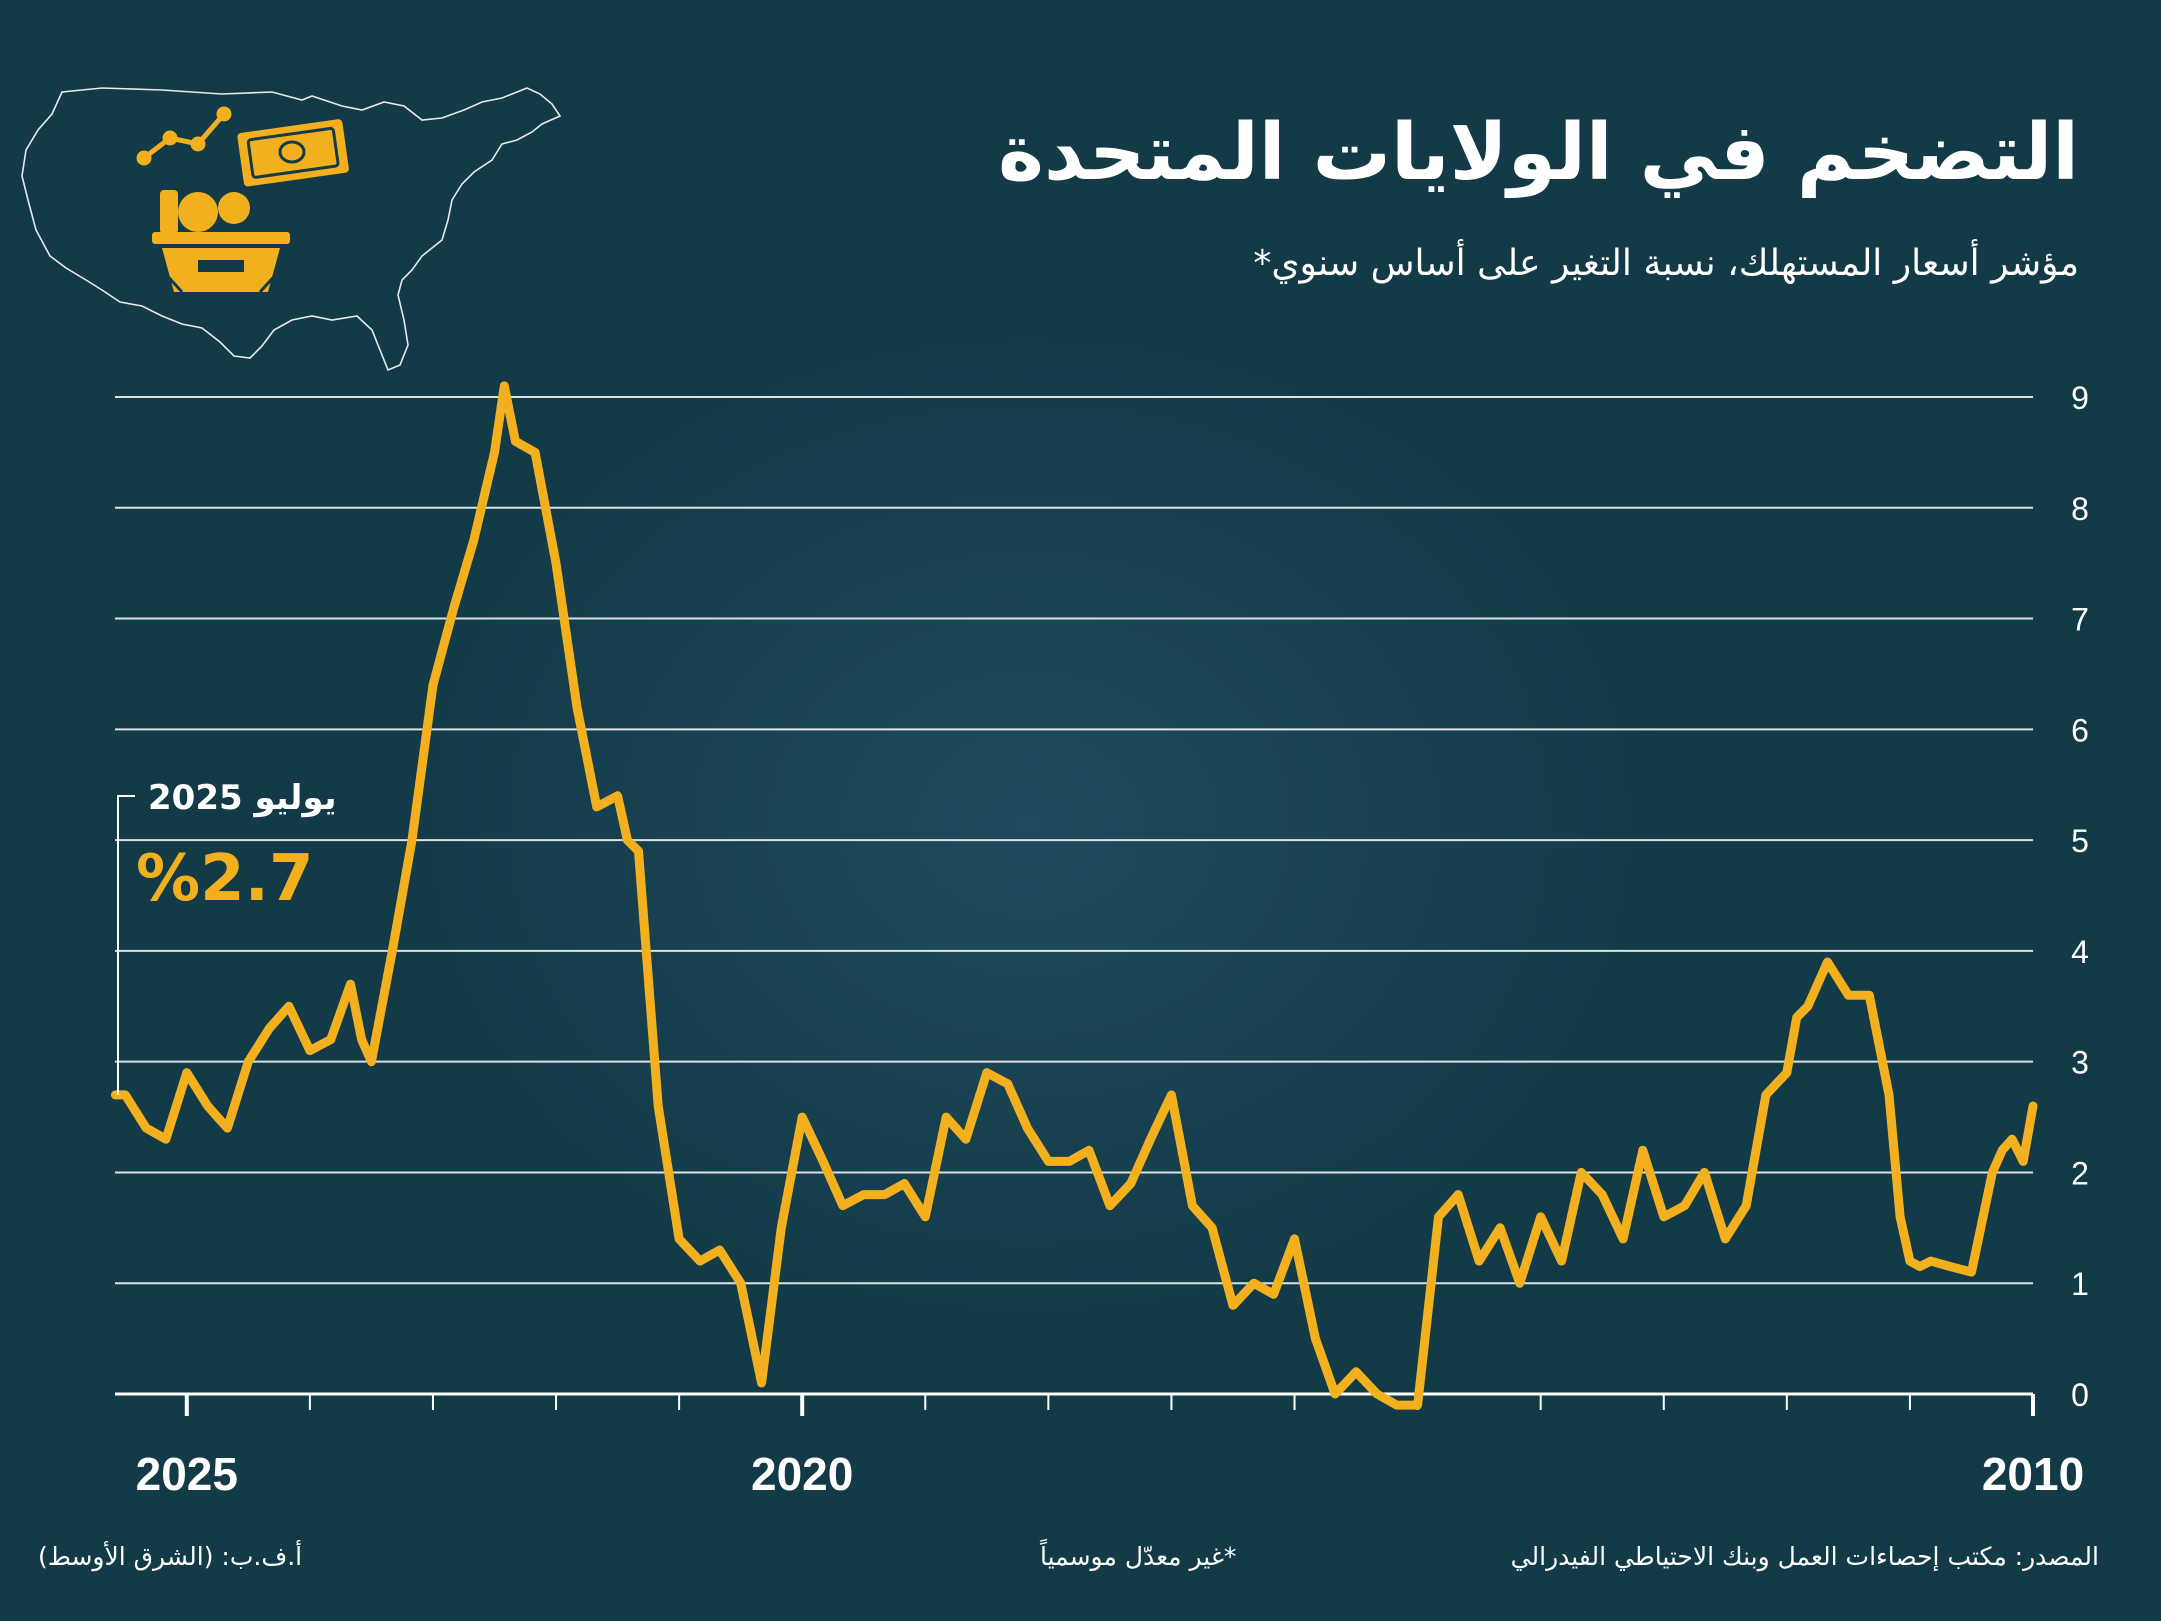  Describe the element at coordinates (293, 153) in the screenshot. I see `money-icon` at that location.